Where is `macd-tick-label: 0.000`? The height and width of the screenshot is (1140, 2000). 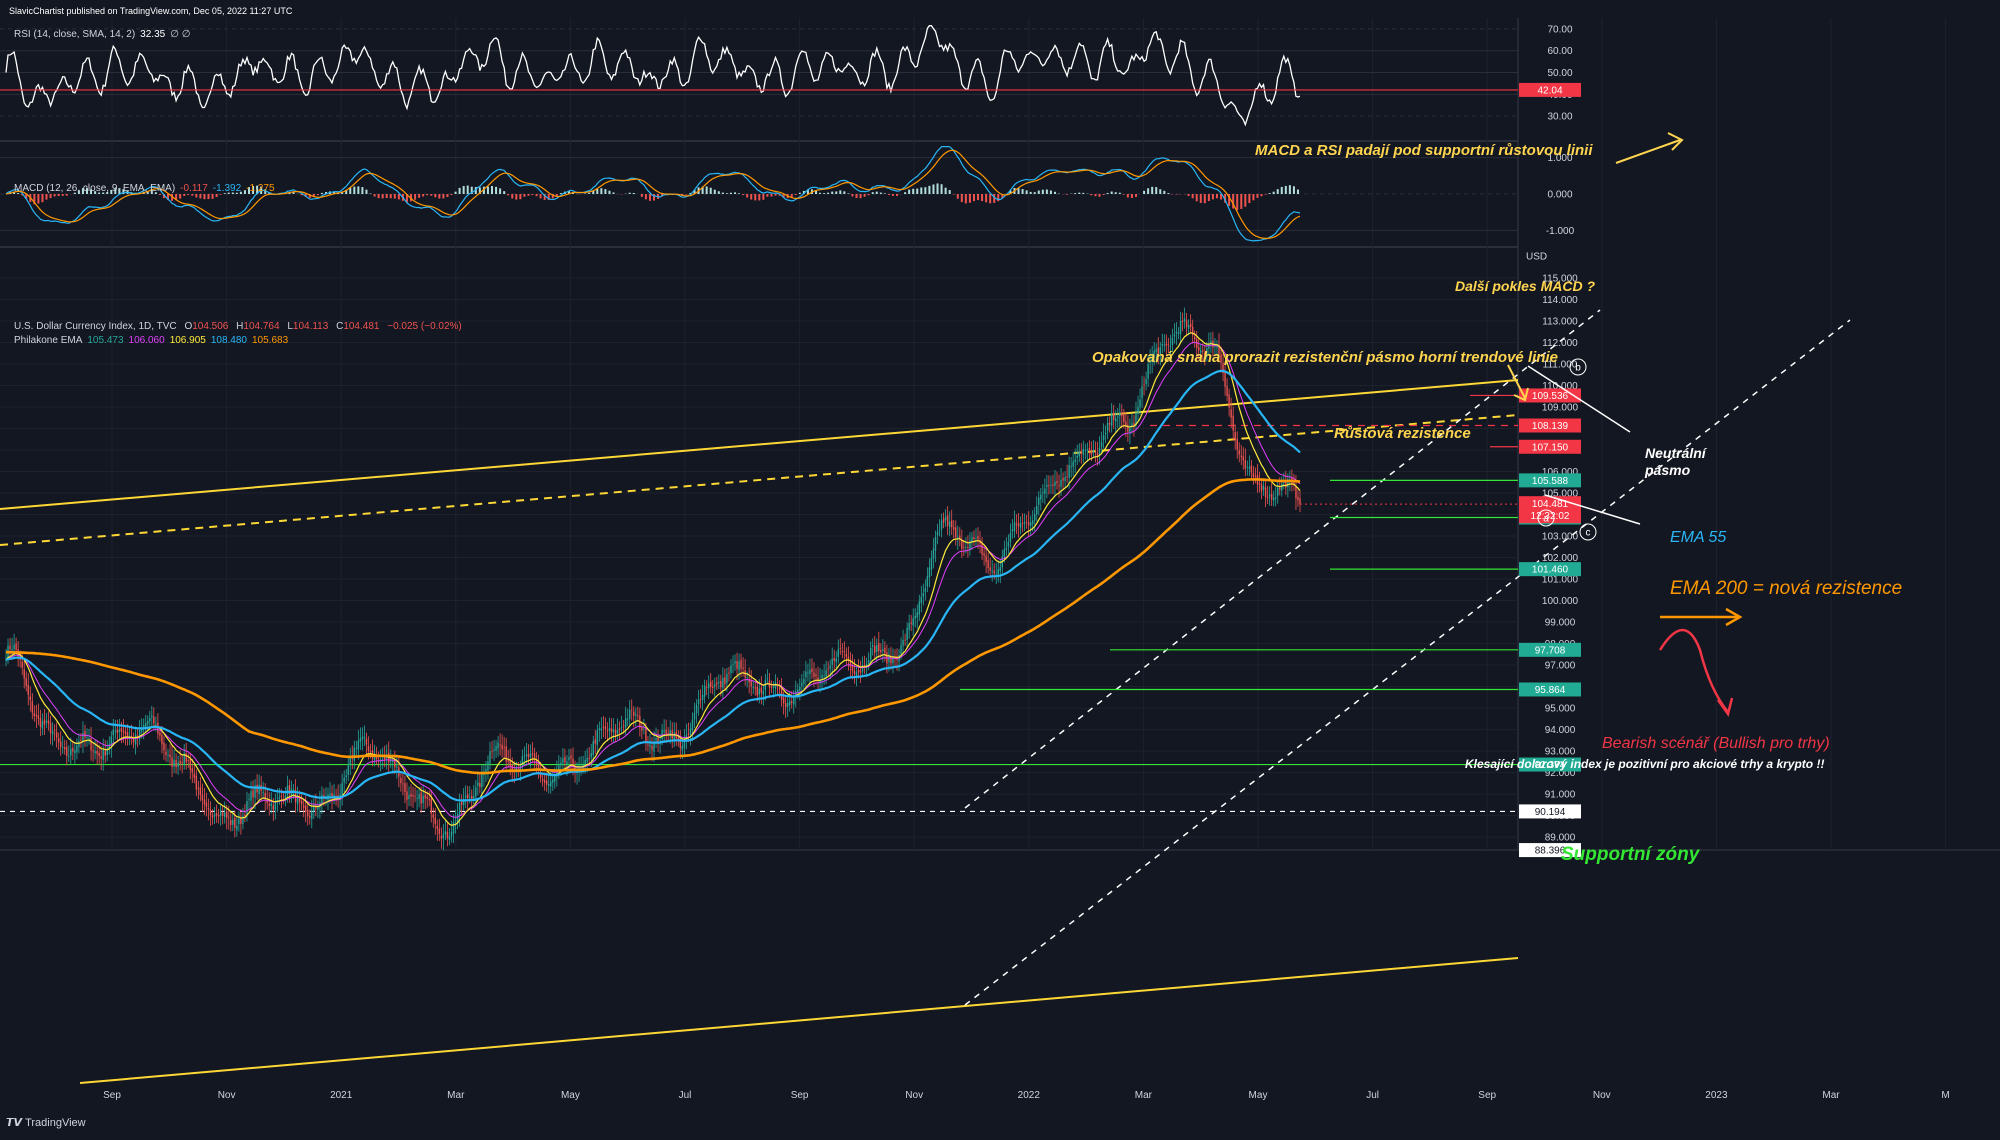 macd-tick-label: 0.000 is located at coordinates (1559, 195).